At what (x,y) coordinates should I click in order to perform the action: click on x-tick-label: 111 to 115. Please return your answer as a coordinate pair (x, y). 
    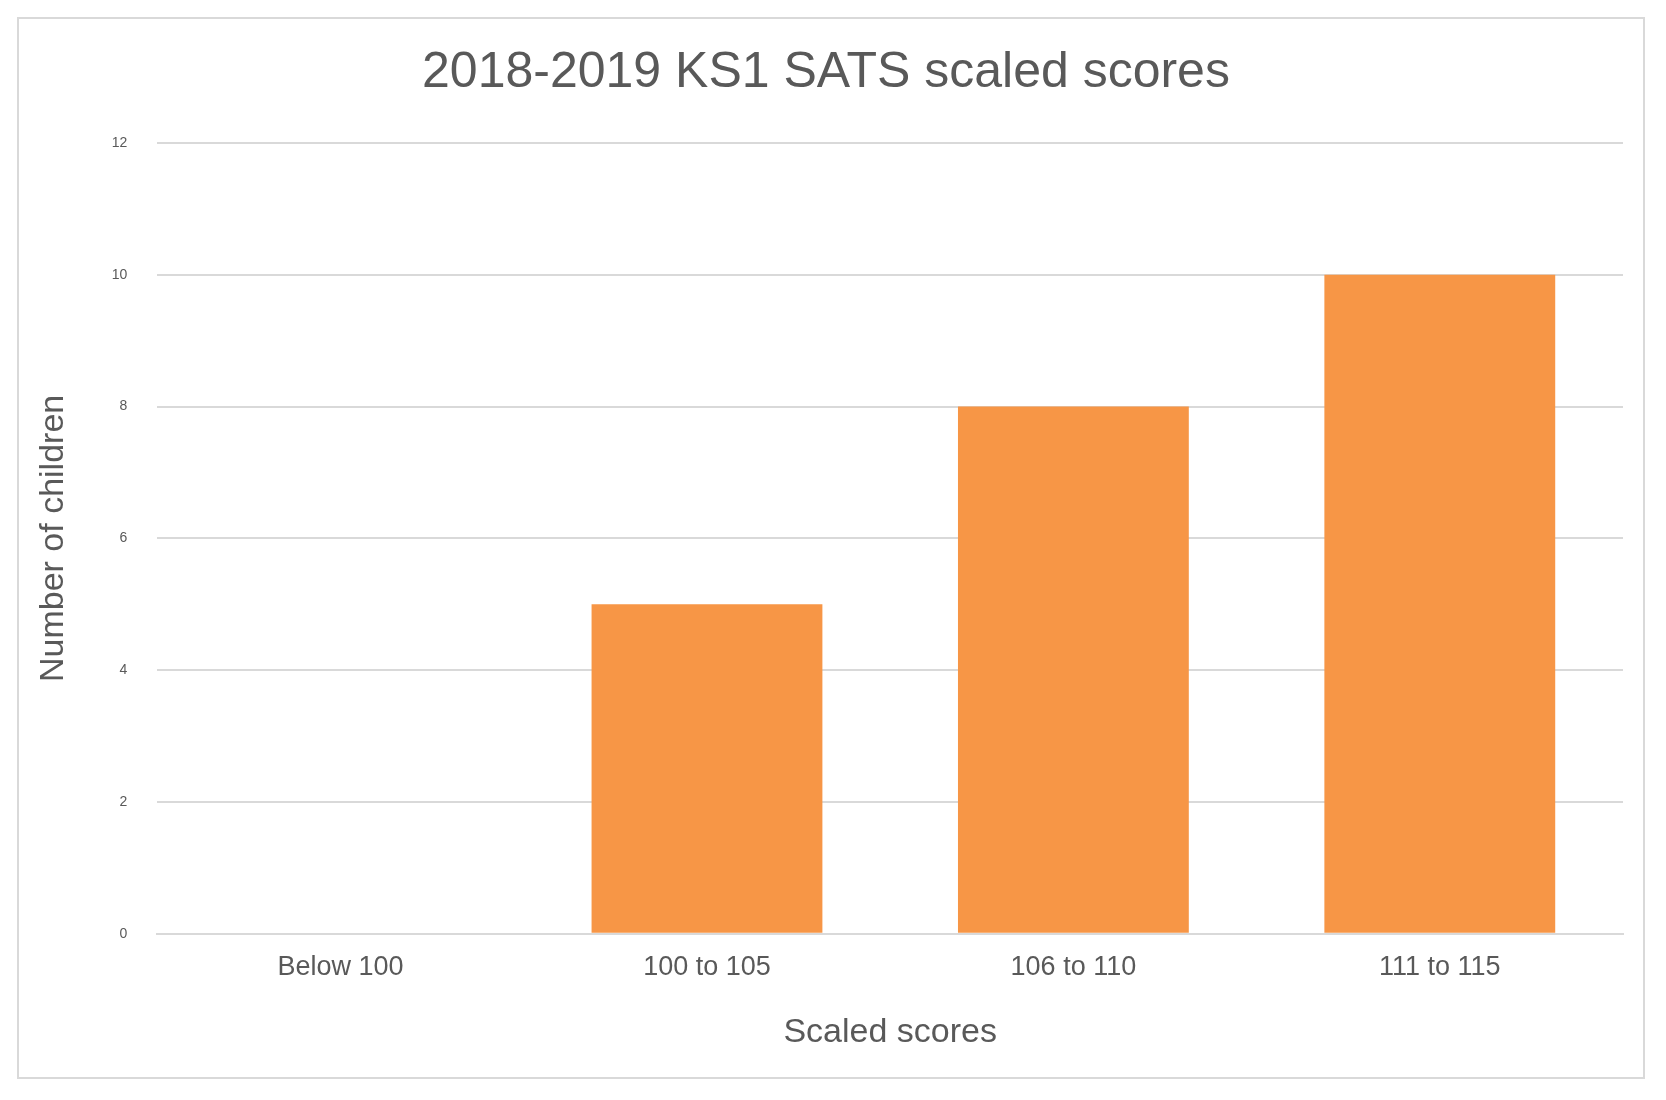
    Looking at the image, I should click on (1439, 966).